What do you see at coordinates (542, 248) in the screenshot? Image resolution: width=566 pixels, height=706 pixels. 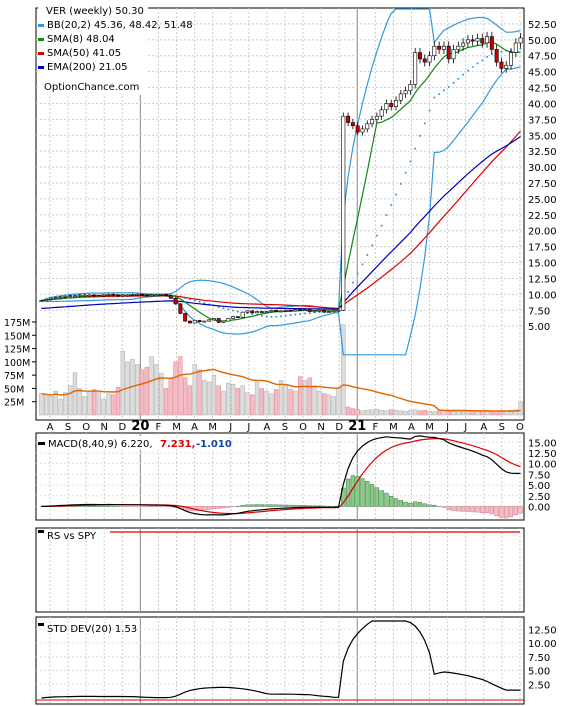 I see `price-tick-label: 17.50` at bounding box center [542, 248].